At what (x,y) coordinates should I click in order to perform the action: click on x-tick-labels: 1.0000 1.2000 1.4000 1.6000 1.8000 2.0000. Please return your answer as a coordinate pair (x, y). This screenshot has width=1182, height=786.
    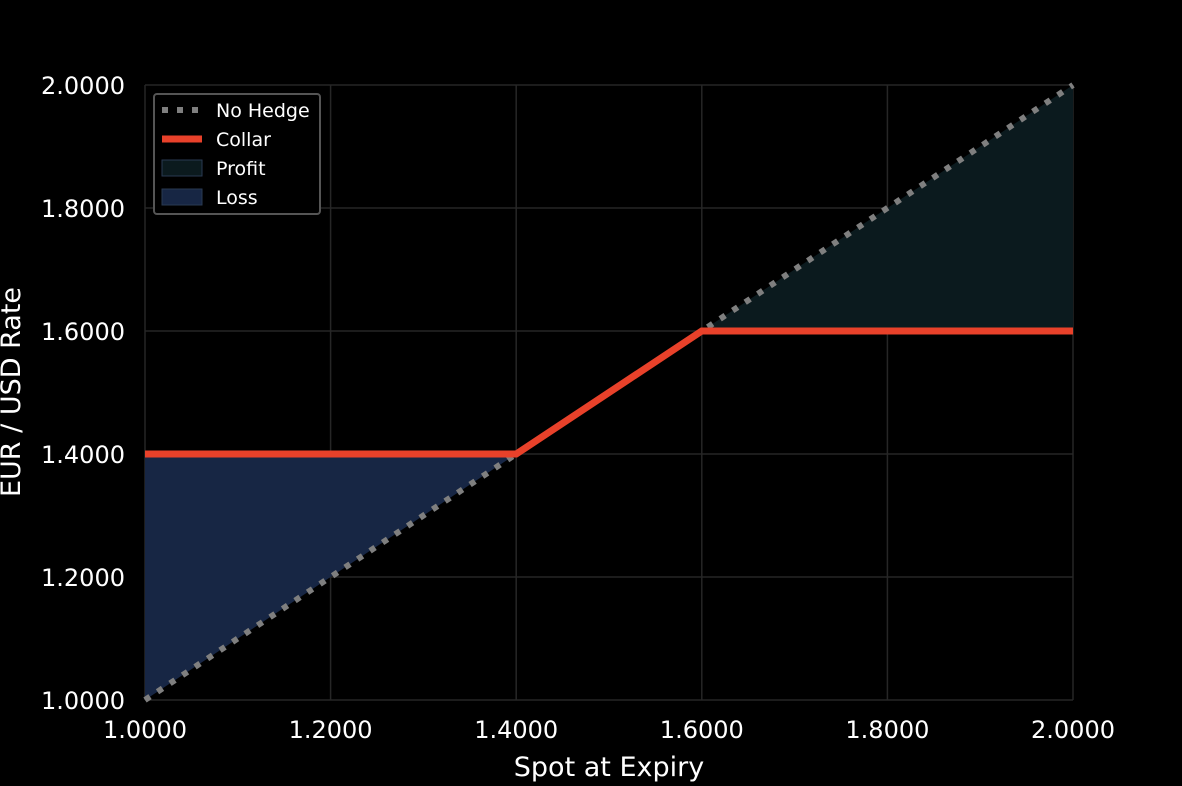
    Looking at the image, I should click on (609, 730).